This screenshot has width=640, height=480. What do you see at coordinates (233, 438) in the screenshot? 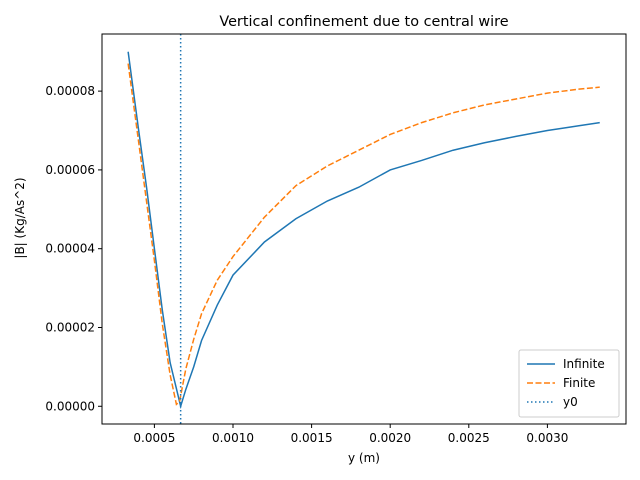
I see `x-tick-label: 0.0010` at bounding box center [233, 438].